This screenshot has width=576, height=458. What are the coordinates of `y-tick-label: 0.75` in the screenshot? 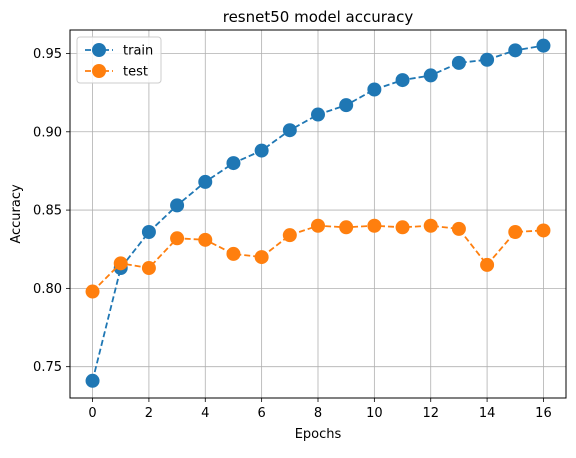 It's located at (47, 367).